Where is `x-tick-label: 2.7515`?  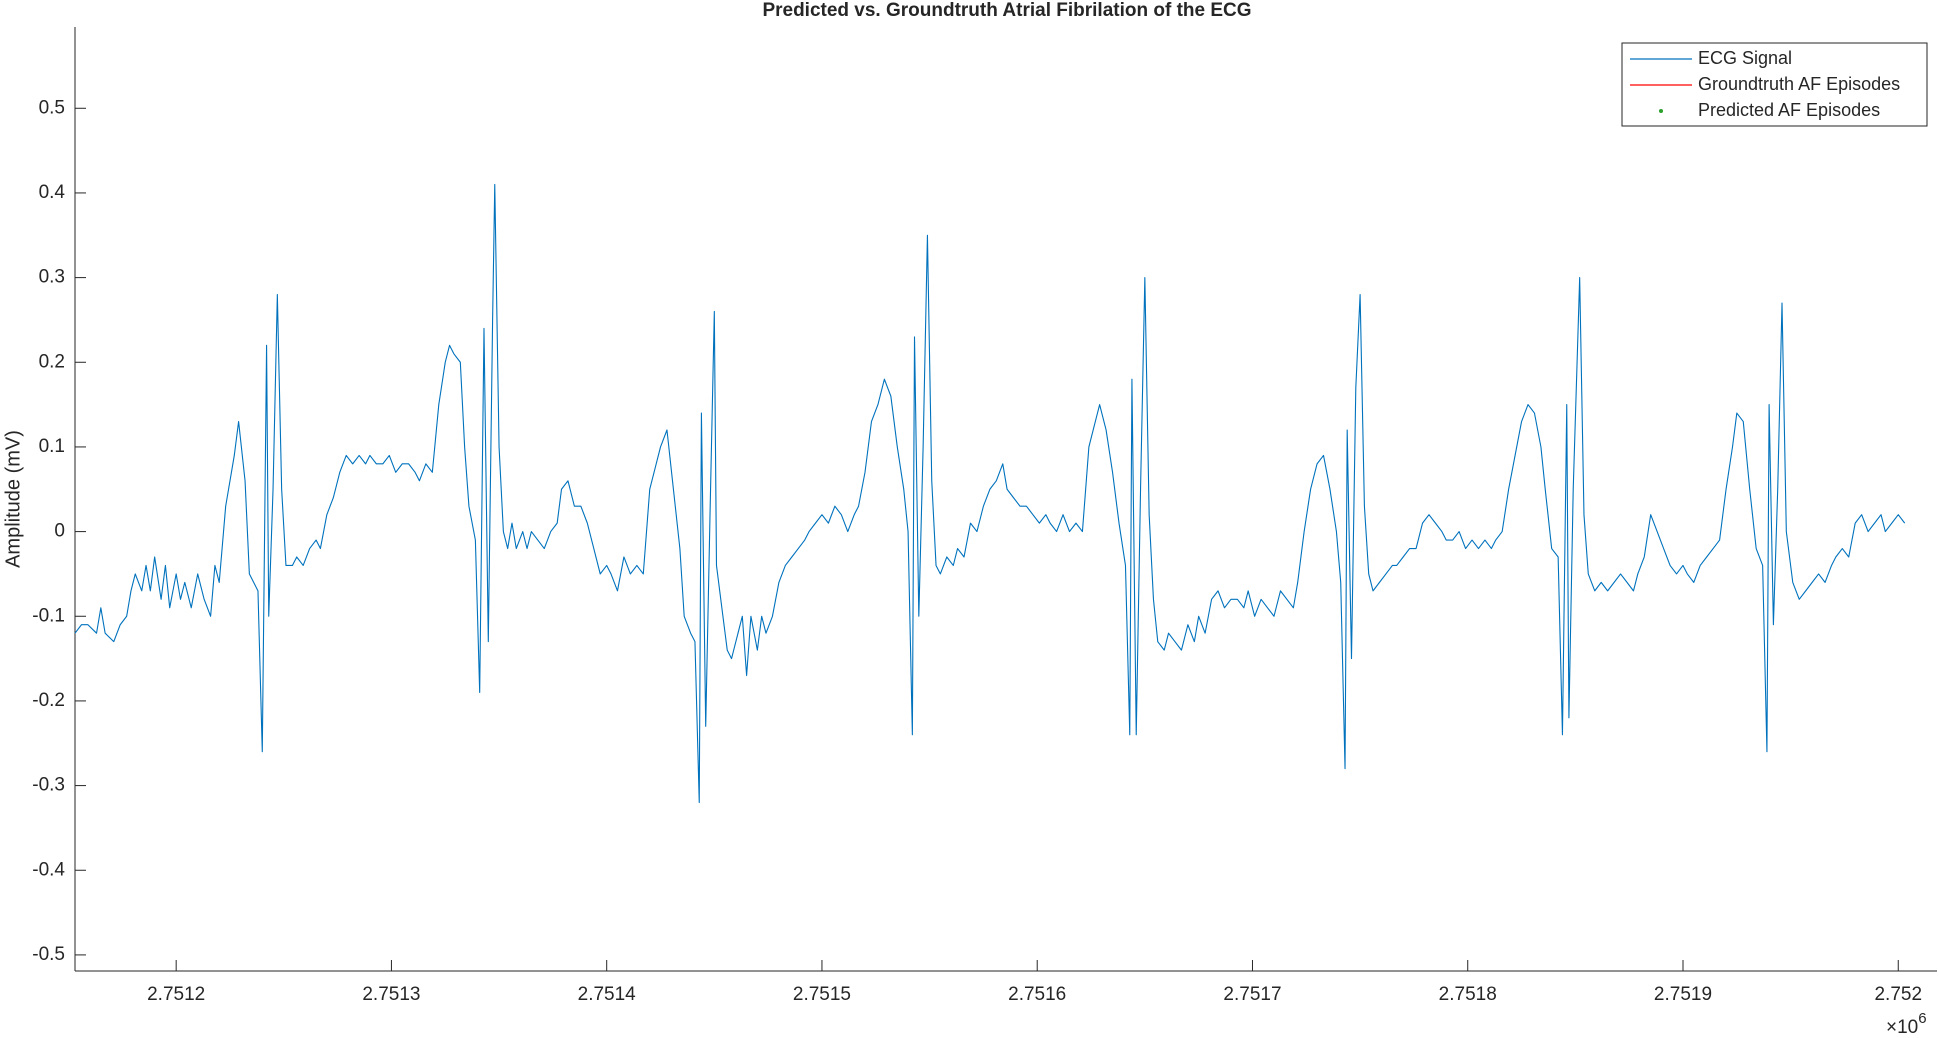 x-tick-label: 2.7515 is located at coordinates (822, 994).